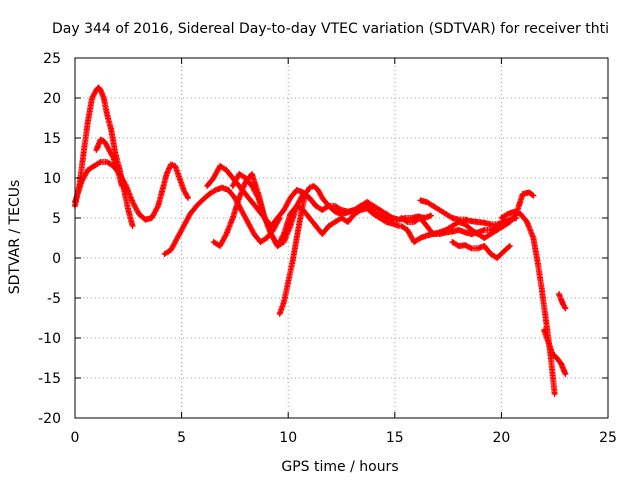 This screenshot has width=640, height=480. Describe the element at coordinates (75, 438) in the screenshot. I see `x-tick-label: 0` at that location.